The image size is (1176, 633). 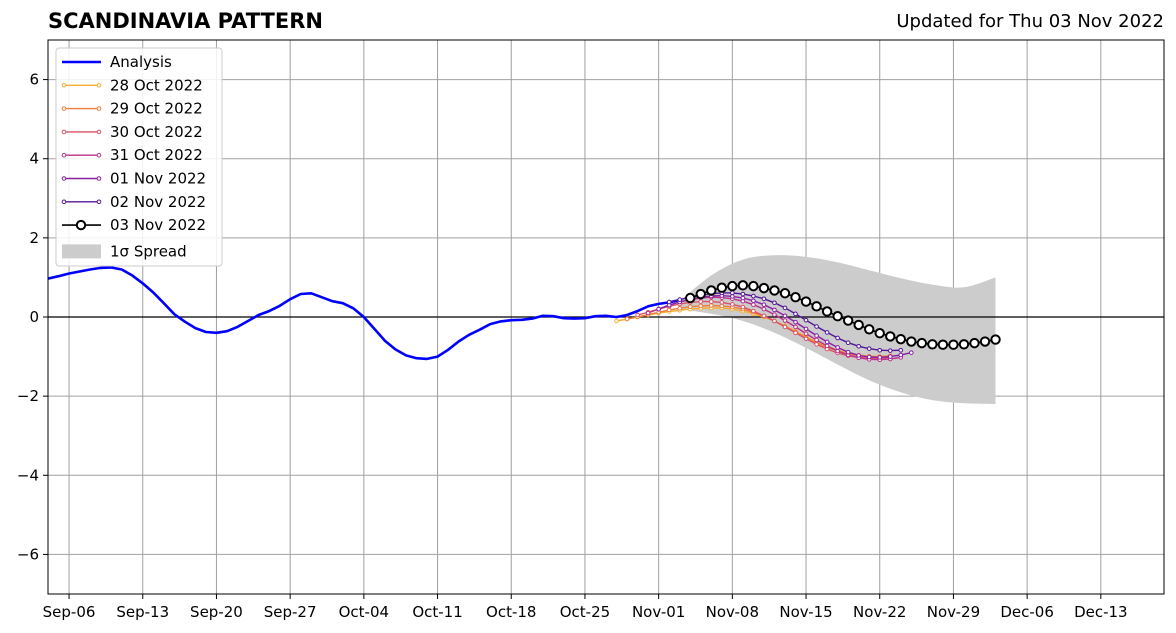 What do you see at coordinates (879, 612) in the screenshot?
I see `x-tick-label: Nov-22` at bounding box center [879, 612].